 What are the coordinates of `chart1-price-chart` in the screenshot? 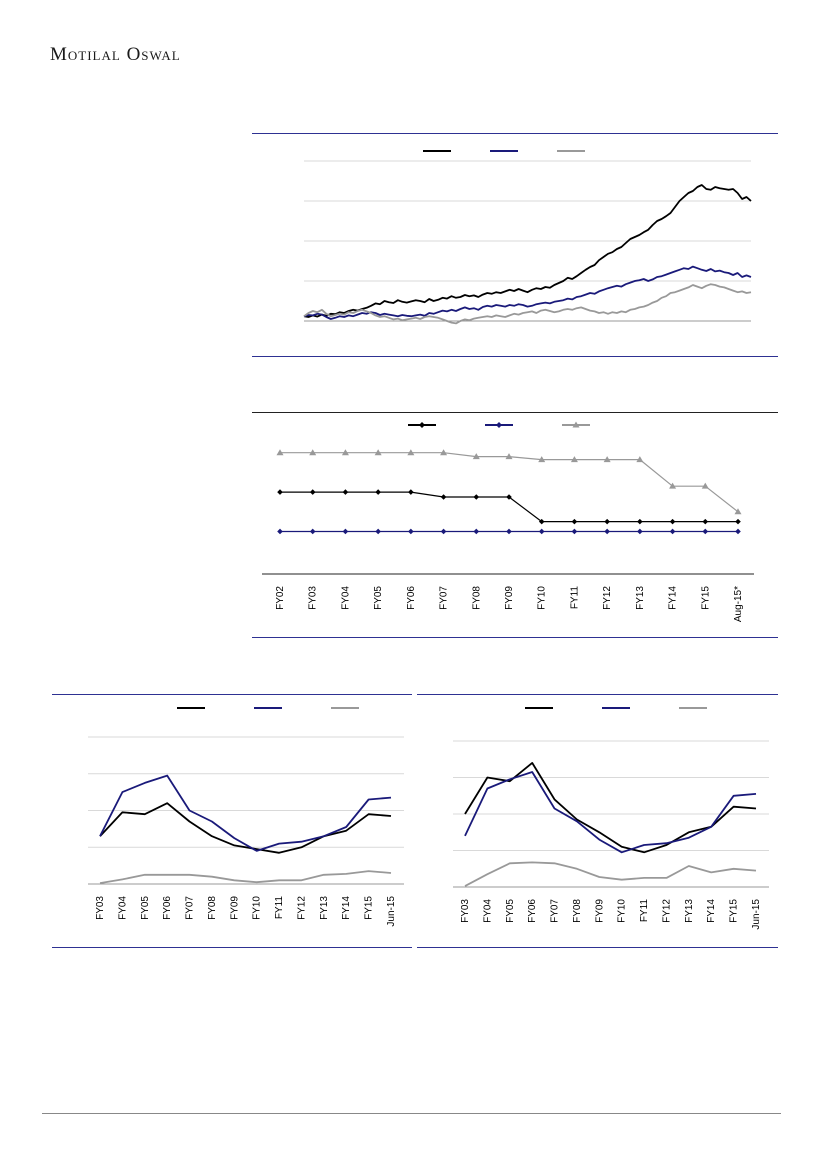 It's located at (527, 237).